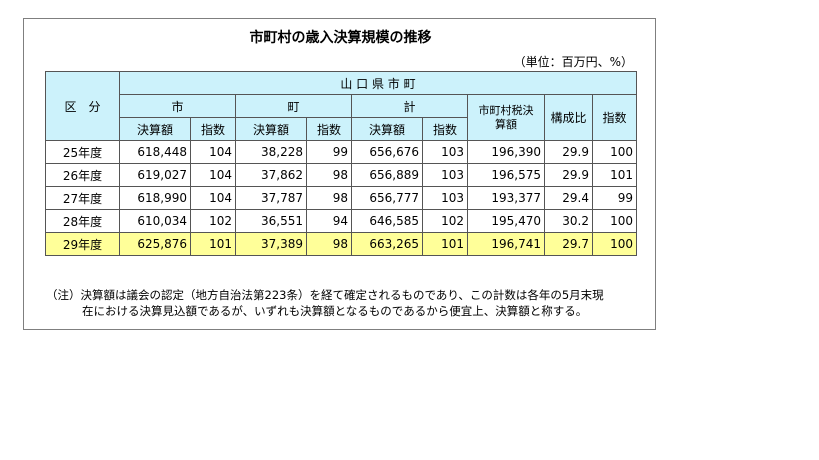 The image size is (819, 460). What do you see at coordinates (271, 244) in the screenshot?
I see `cell-town-amount: 37,389` at bounding box center [271, 244].